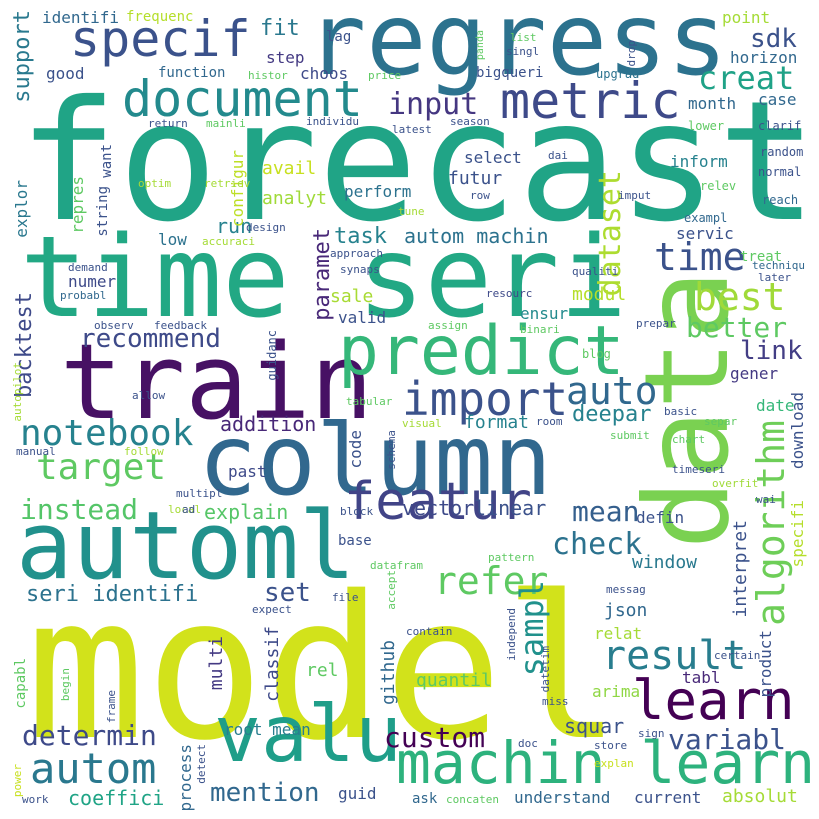 The width and height of the screenshot is (819, 819). What do you see at coordinates (472, 799) in the screenshot?
I see `word-concaten: concaten` at bounding box center [472, 799].